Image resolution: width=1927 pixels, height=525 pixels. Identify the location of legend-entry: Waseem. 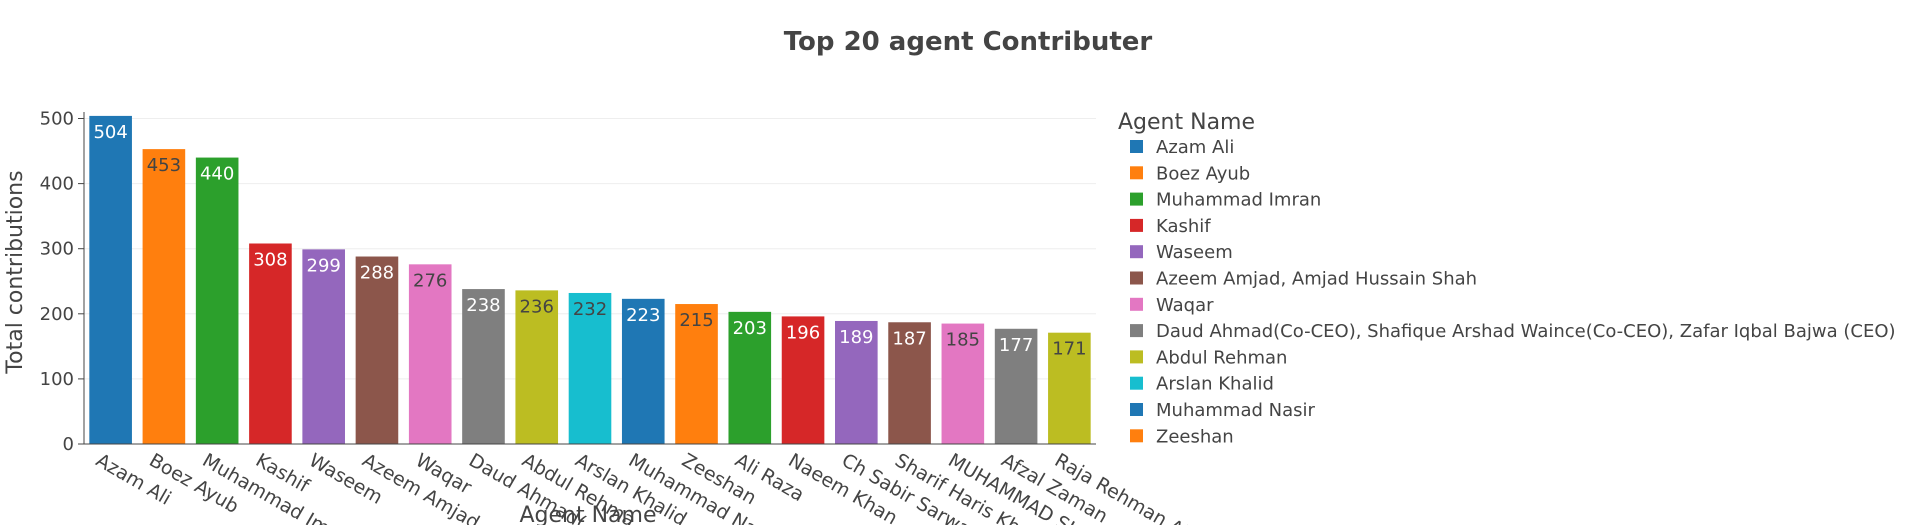
(1194, 252).